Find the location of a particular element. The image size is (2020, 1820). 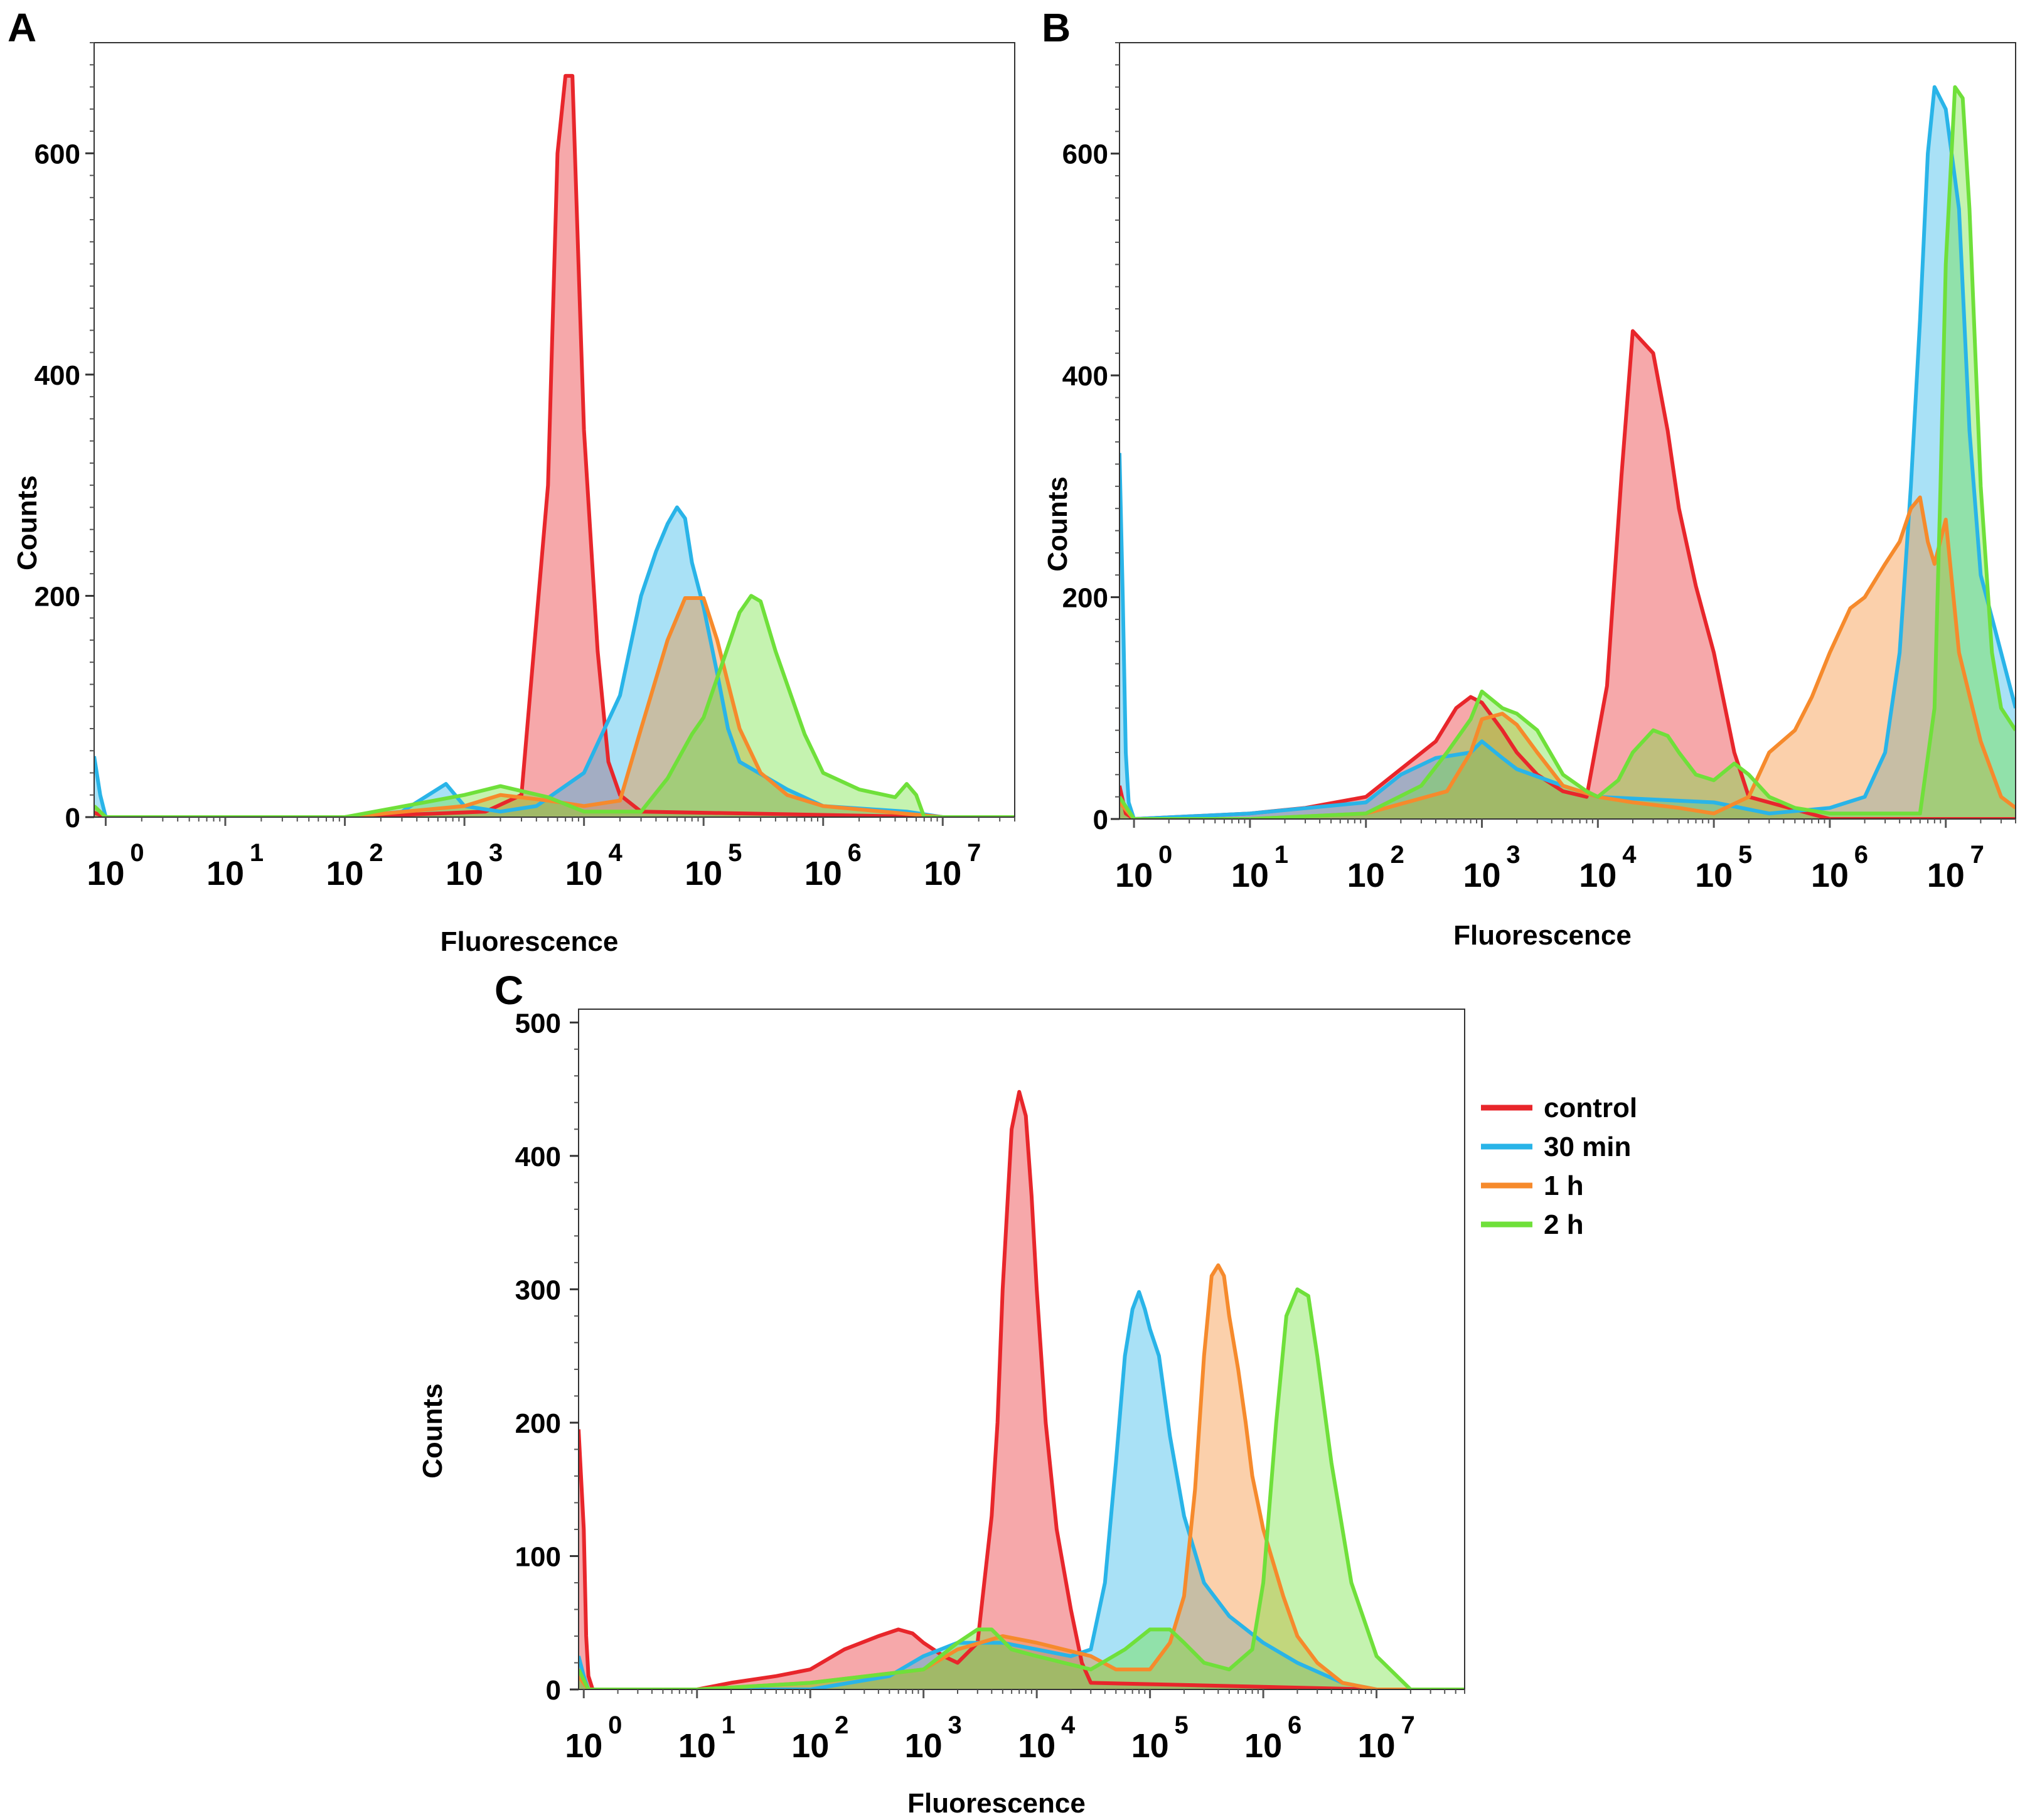

y-tick-label: 300 is located at coordinates (538, 1290).